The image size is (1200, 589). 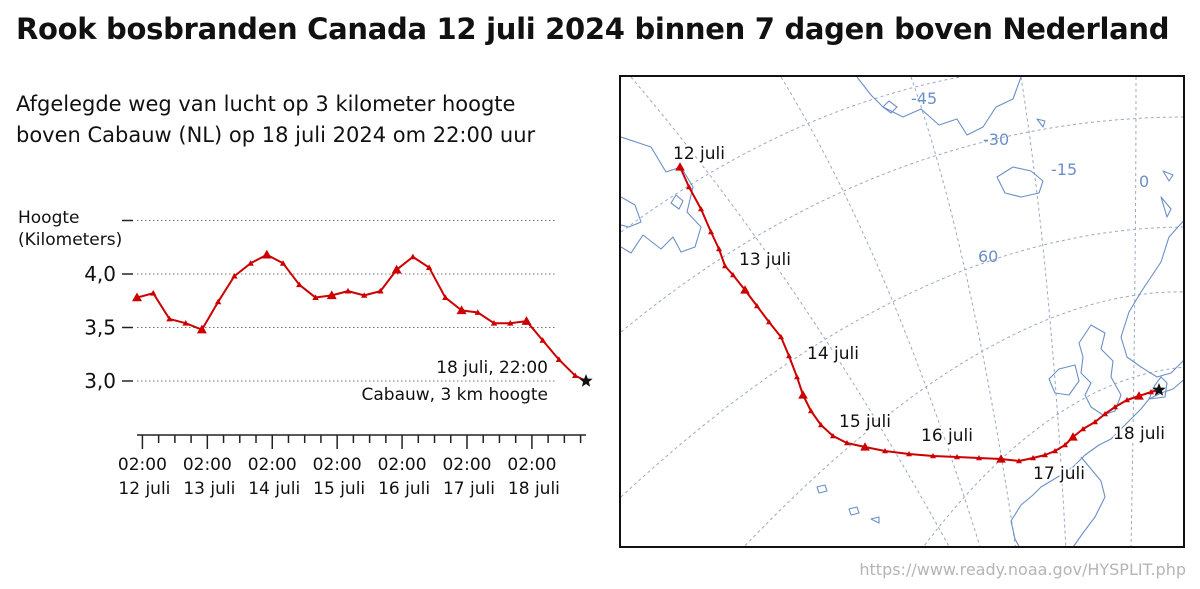 What do you see at coordinates (833, 354) in the screenshot?
I see `day-label-halo: 14 juli` at bounding box center [833, 354].